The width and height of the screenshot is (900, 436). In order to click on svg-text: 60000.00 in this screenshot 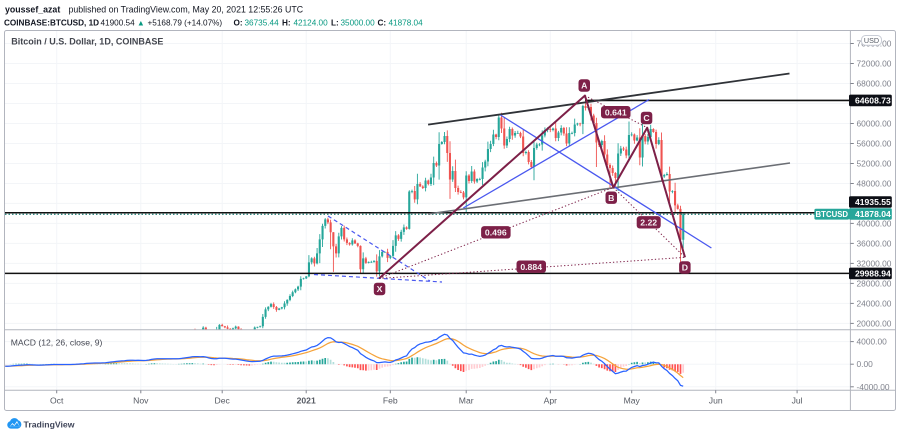, I will do `click(874, 124)`.